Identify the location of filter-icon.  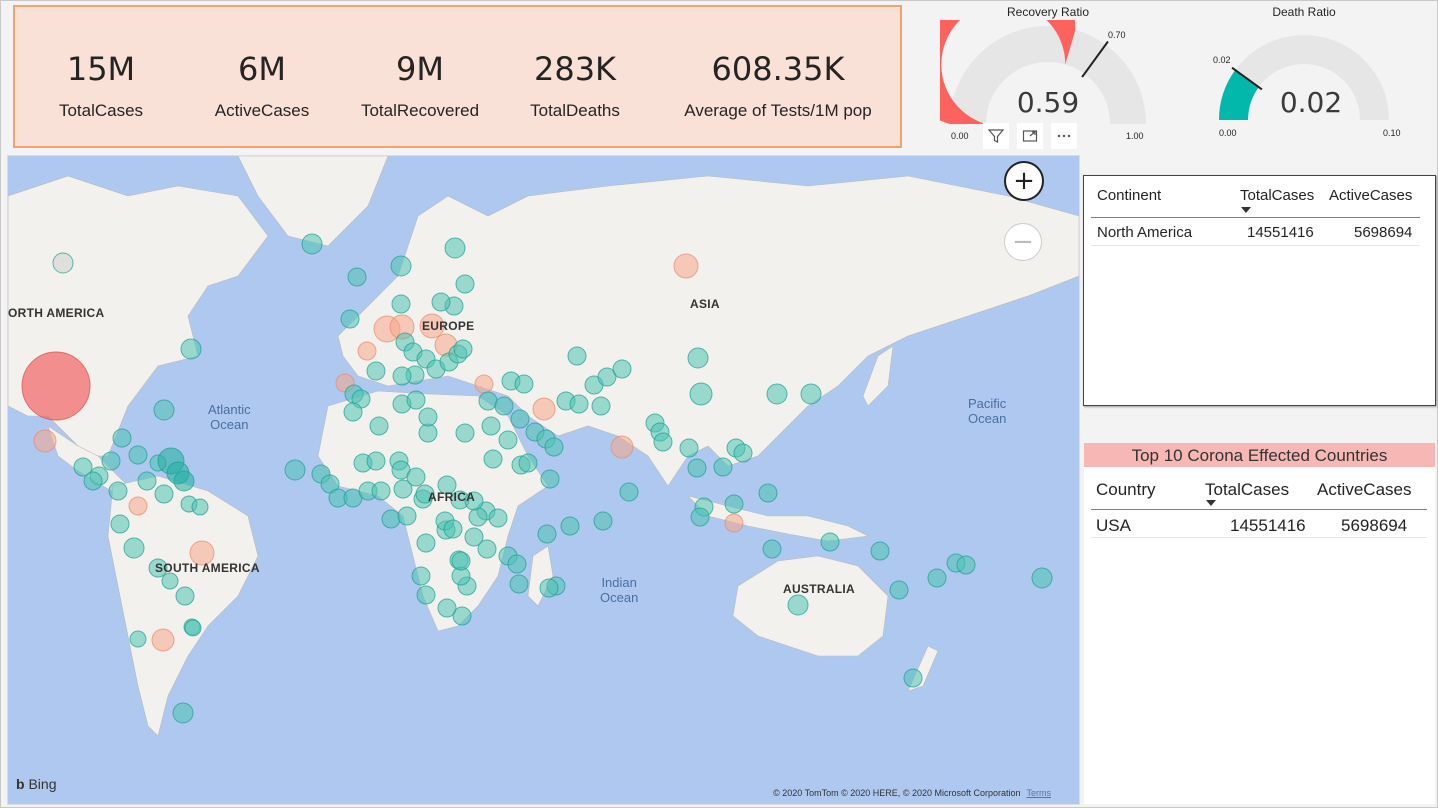
(996, 136).